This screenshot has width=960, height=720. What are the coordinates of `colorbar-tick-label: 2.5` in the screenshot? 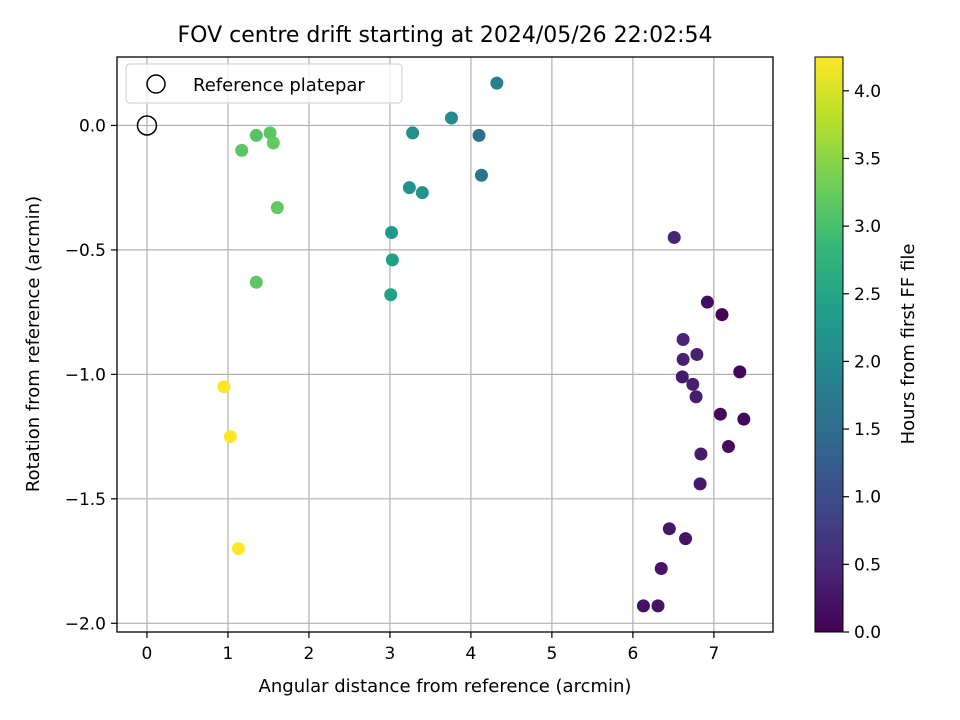 It's located at (867, 295).